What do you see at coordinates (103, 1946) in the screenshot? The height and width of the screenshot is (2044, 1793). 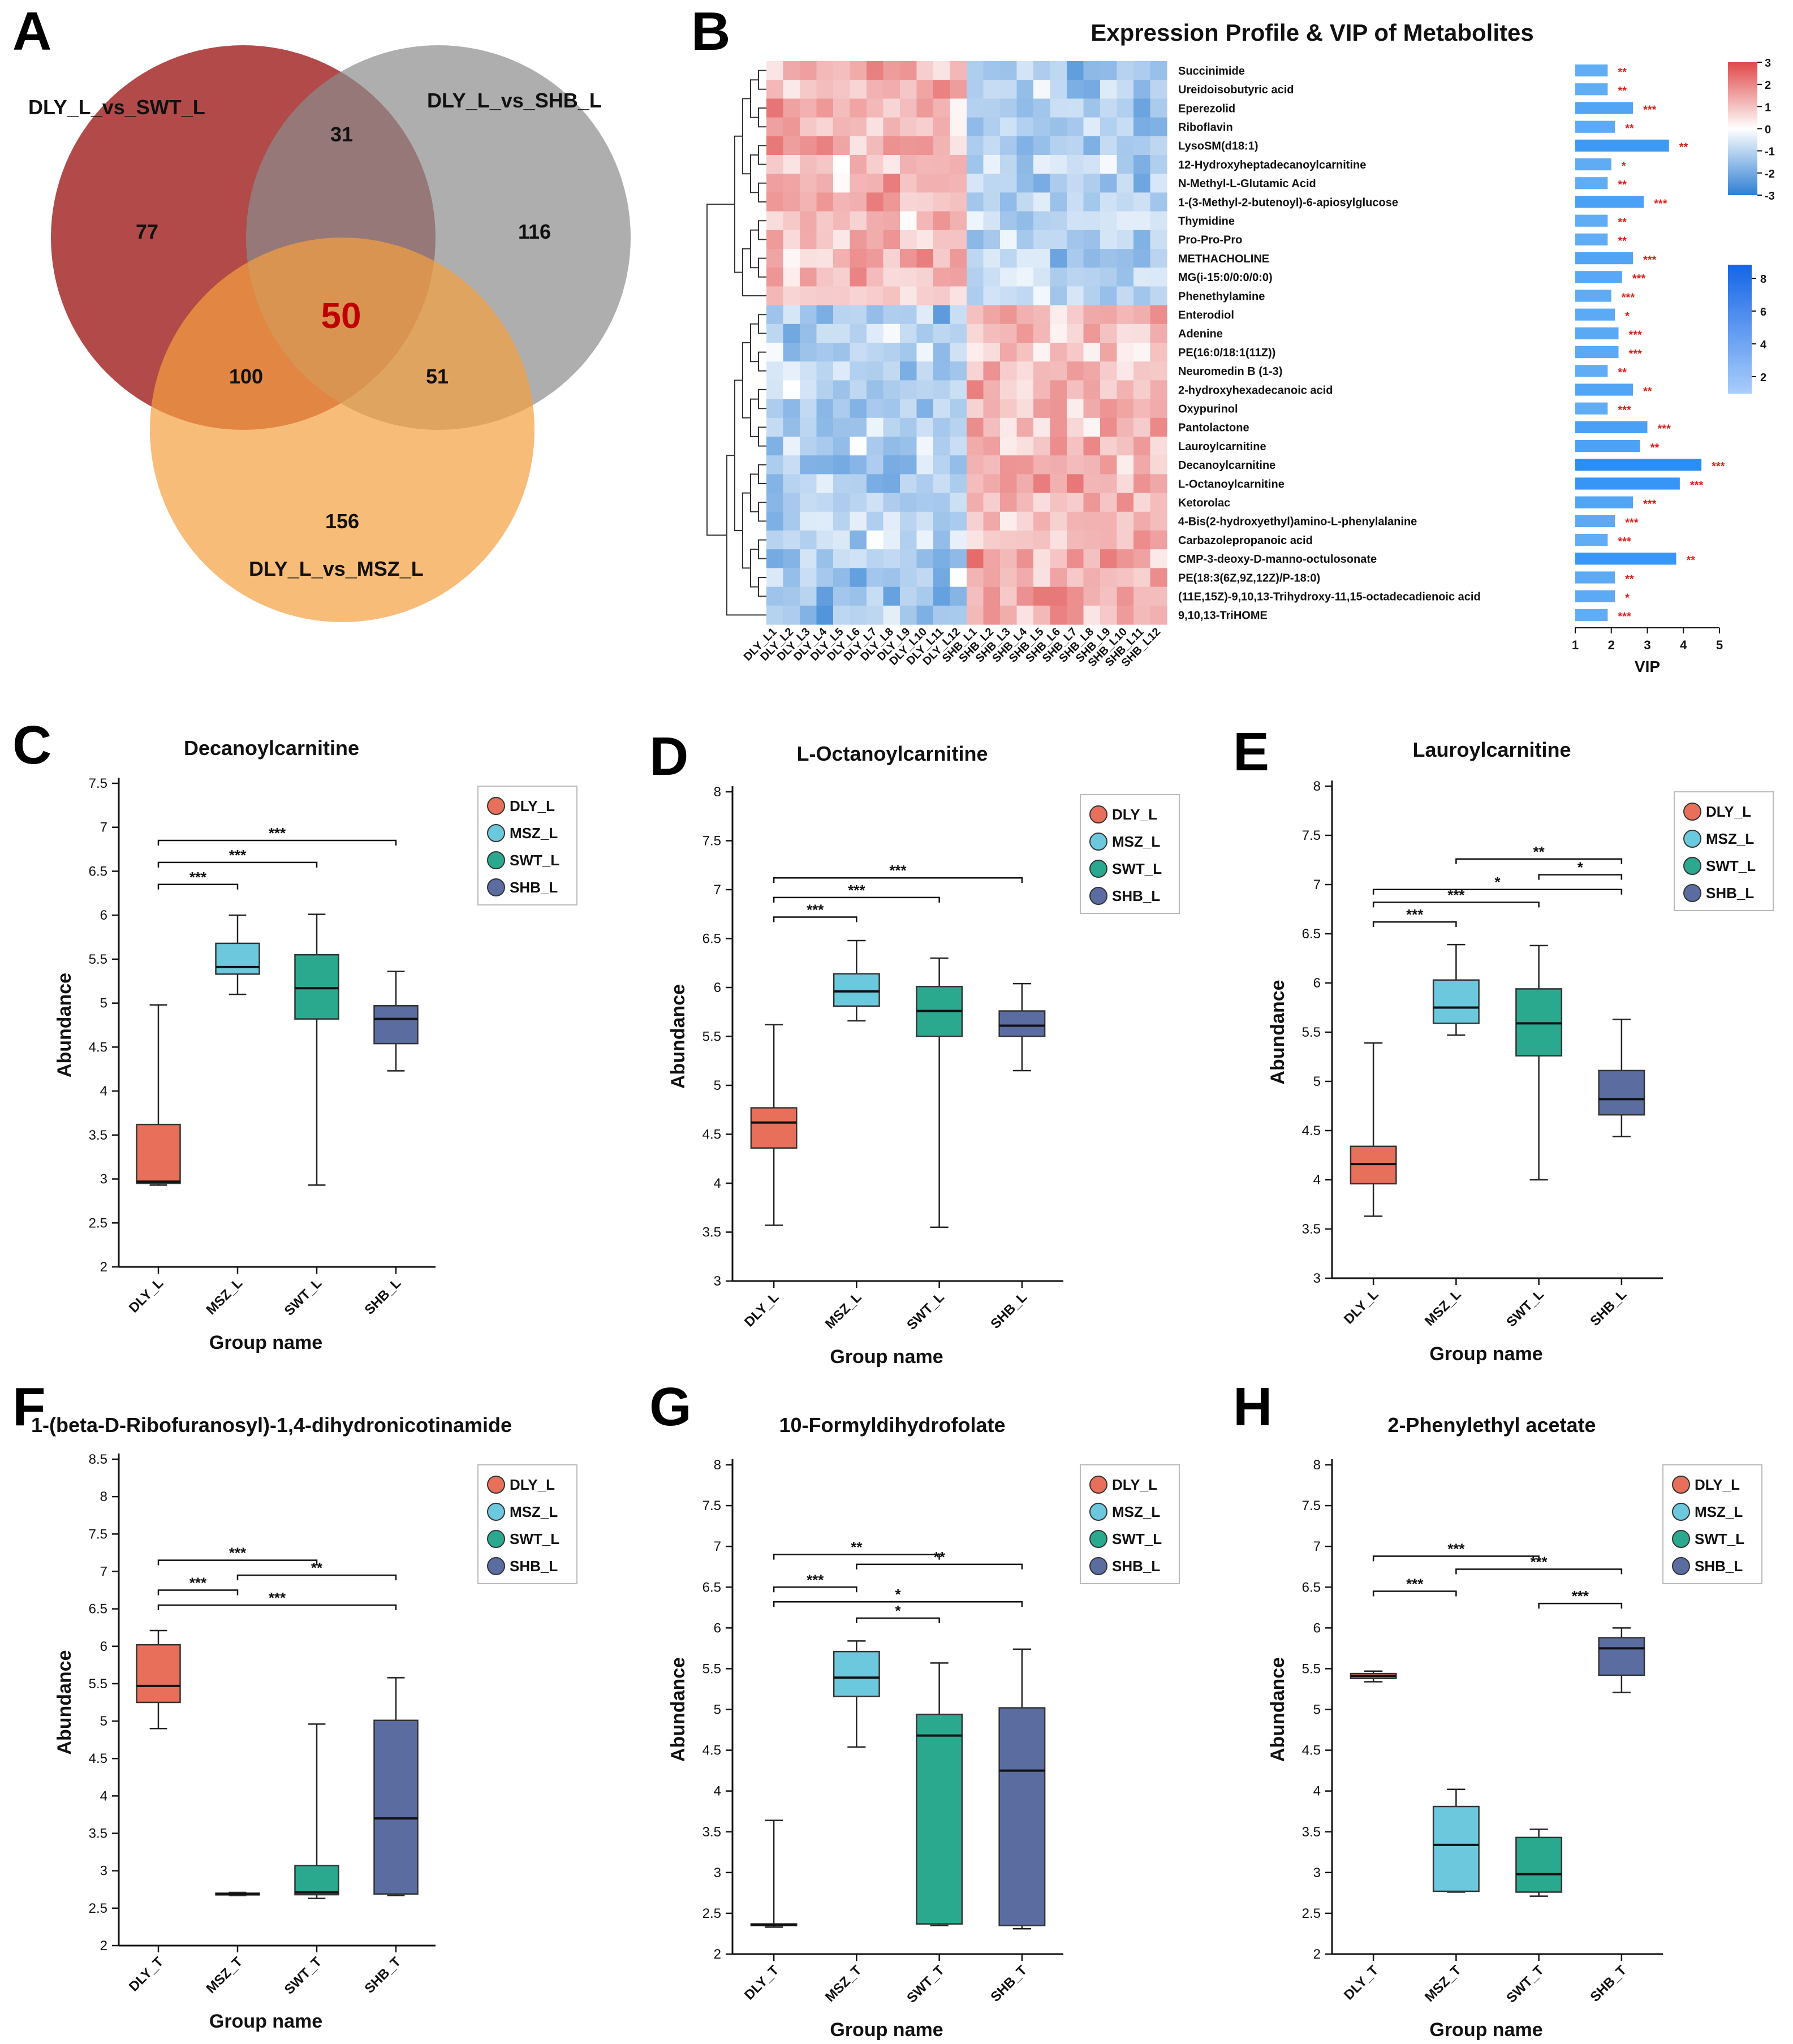 I see `y-tick-label: 2` at bounding box center [103, 1946].